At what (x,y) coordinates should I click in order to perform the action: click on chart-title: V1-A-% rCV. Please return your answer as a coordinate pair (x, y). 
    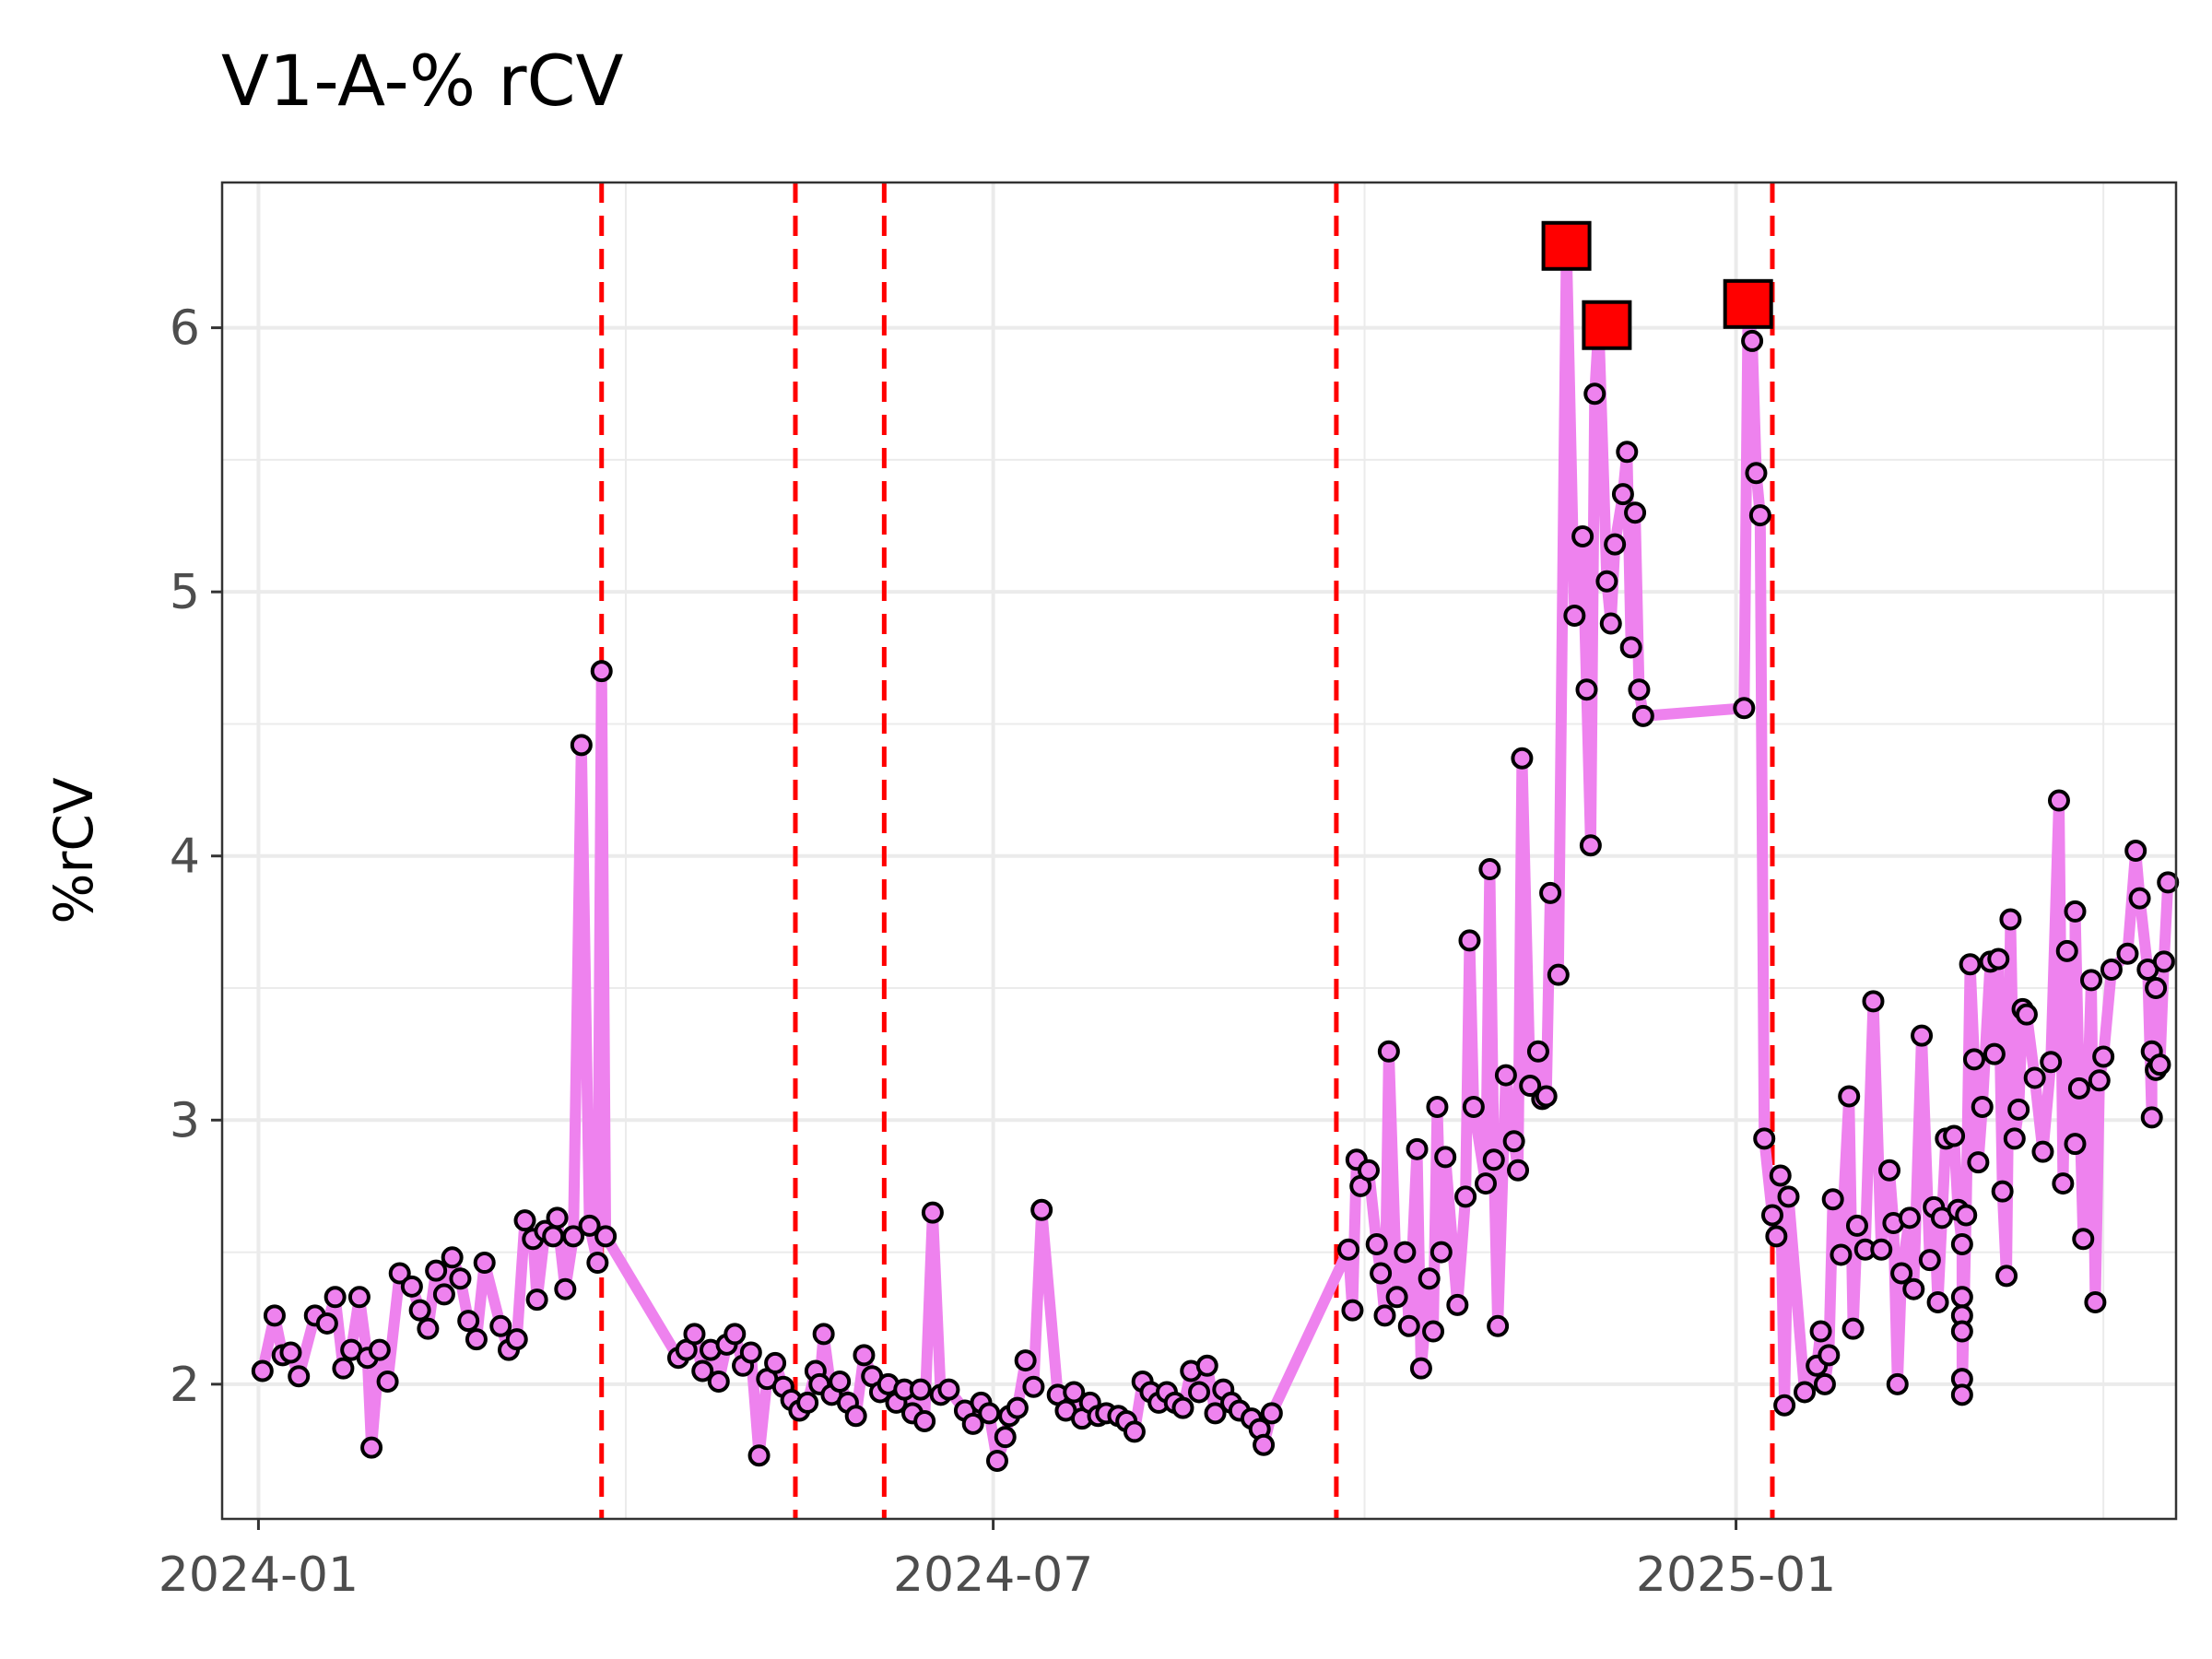
    Looking at the image, I should click on (422, 81).